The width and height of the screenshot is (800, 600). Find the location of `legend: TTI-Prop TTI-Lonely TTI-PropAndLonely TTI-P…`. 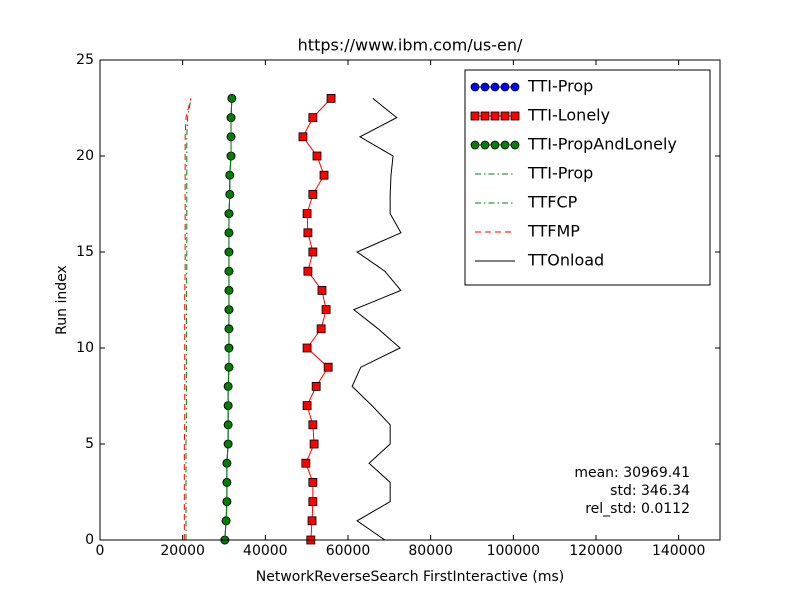

legend: TTI-Prop TTI-Lonely TTI-PropAndLonely TTI-P… is located at coordinates (587, 177).